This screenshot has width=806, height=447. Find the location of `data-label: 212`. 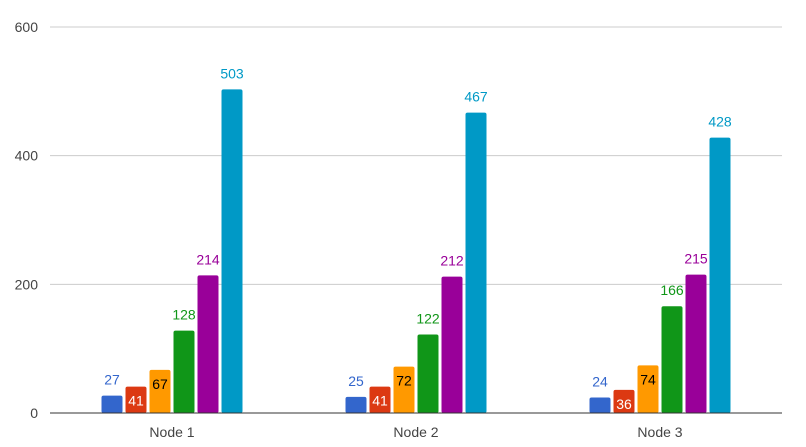

data-label: 212 is located at coordinates (452, 261).